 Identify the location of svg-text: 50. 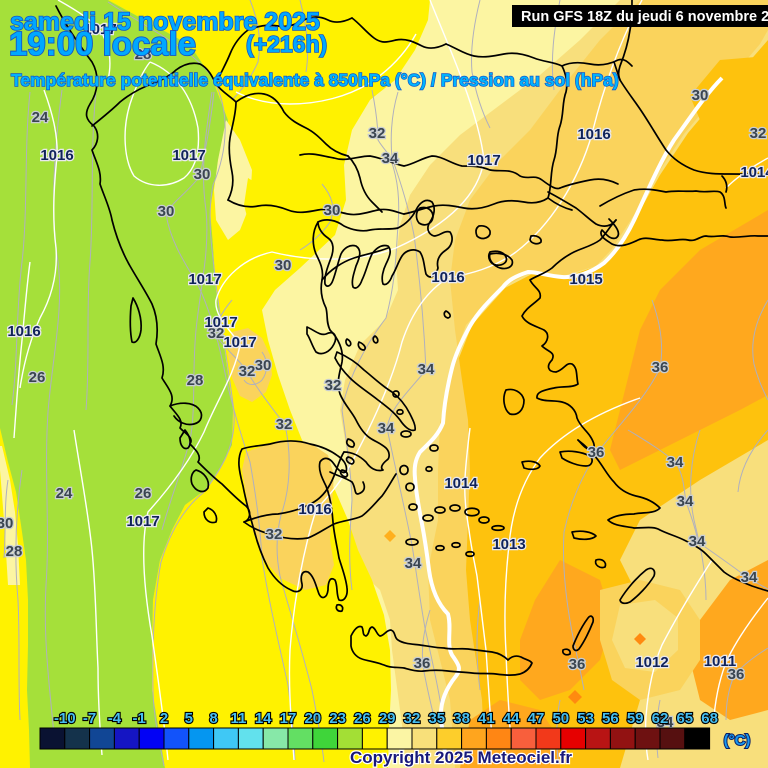
(560, 718).